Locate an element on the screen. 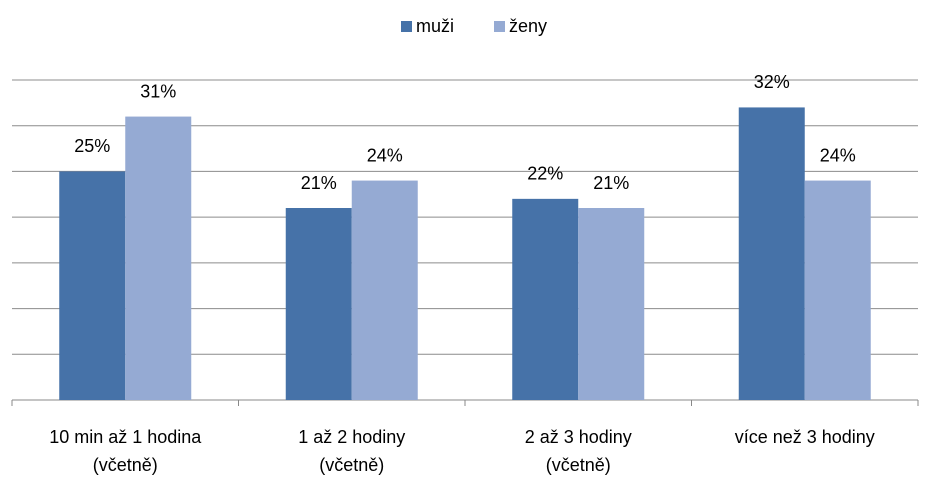 This screenshot has width=935, height=478. x-tick-label: 1 až 2 hodiny (včetně) is located at coordinates (351, 451).